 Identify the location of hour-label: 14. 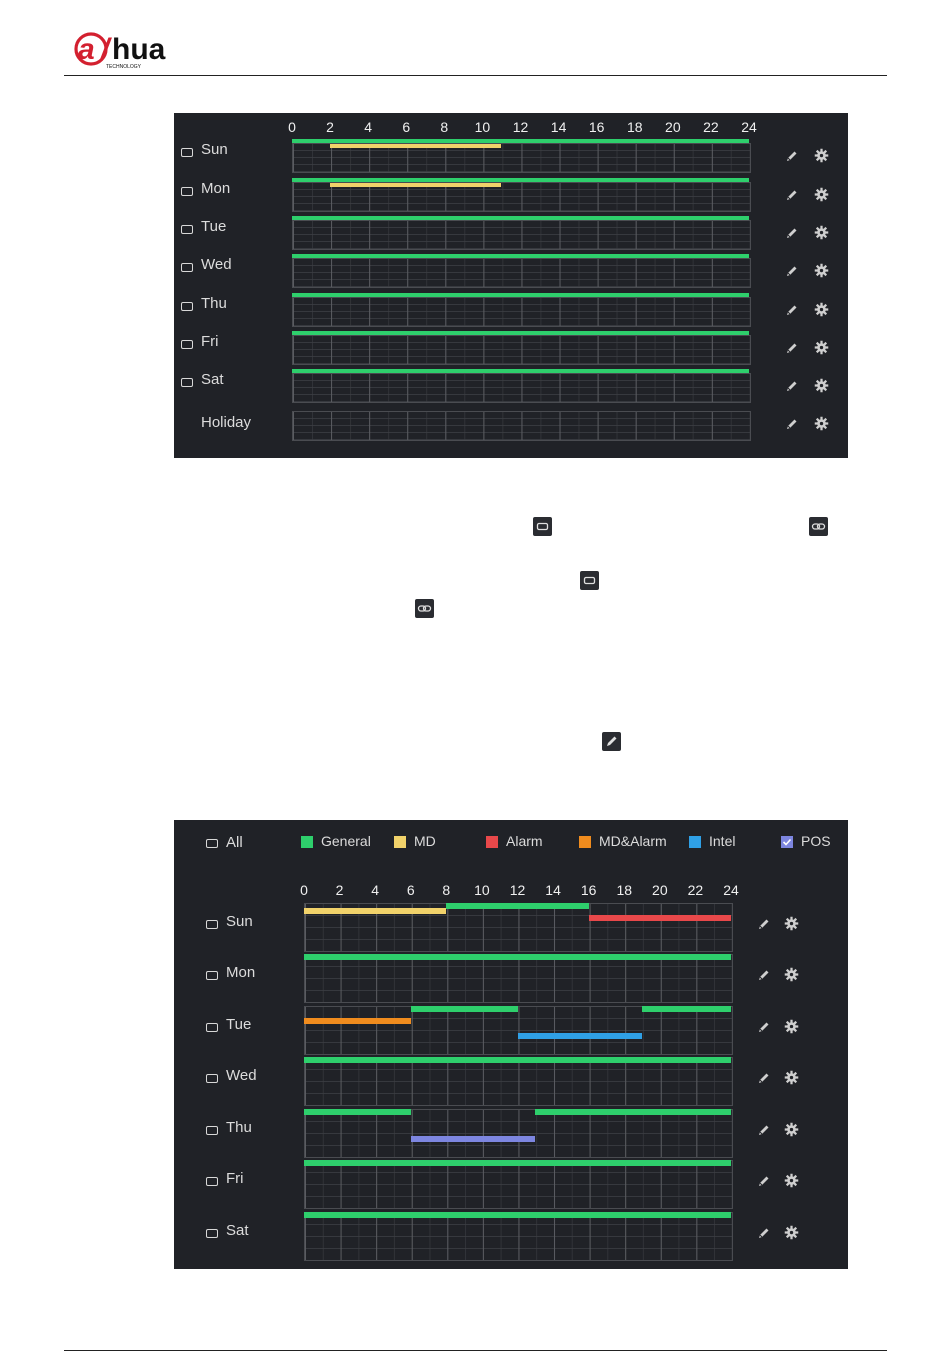
(558, 127).